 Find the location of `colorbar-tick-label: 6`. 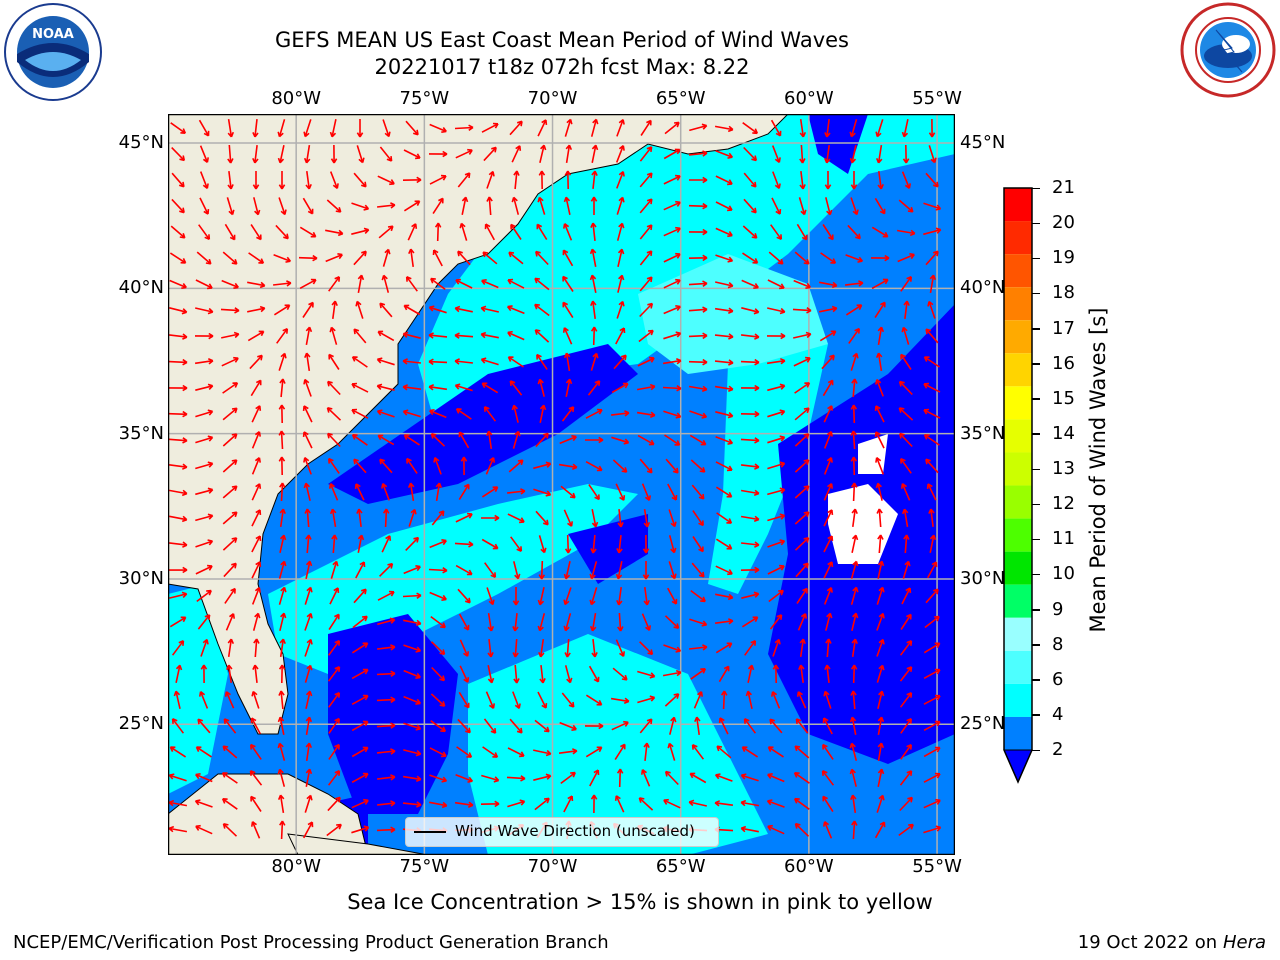

colorbar-tick-label: 6 is located at coordinates (1058, 679).